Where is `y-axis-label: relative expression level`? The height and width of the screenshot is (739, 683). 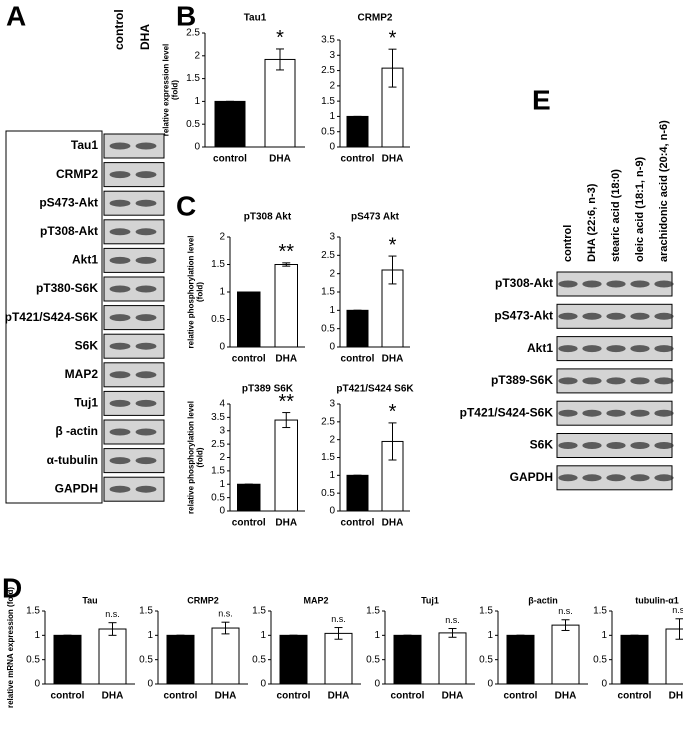
y-axis-label: relative expression level is located at coordinates (166, 90).